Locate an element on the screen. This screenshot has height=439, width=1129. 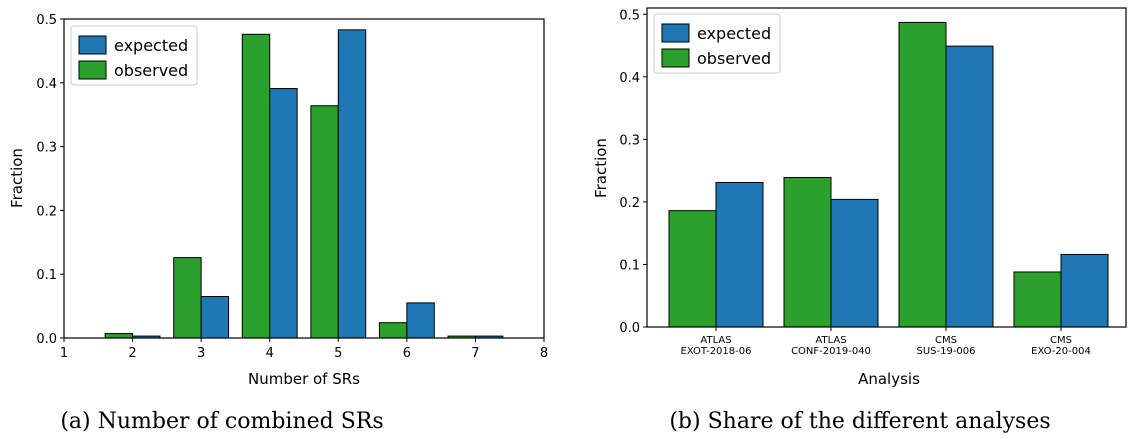
chart-b-ytick-label: 0.0 is located at coordinates (629, 328).